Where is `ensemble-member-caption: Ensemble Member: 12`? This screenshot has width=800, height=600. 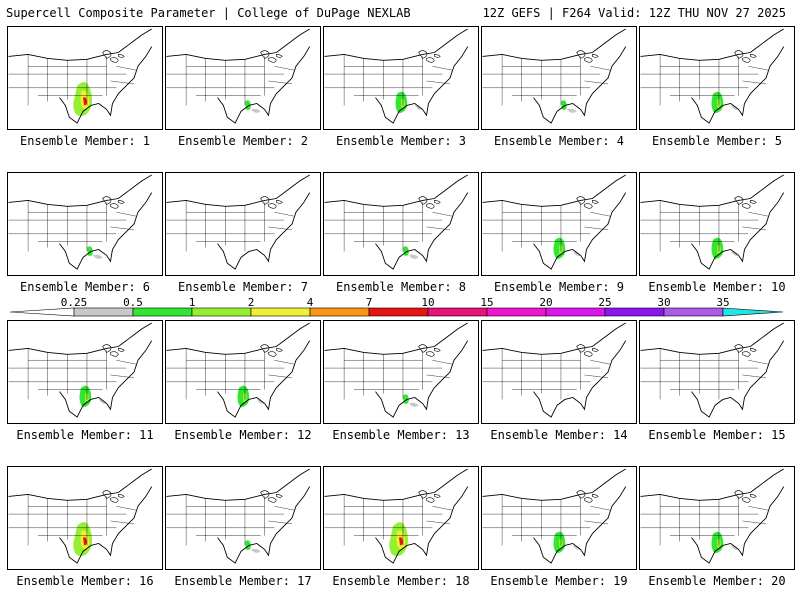 ensemble-member-caption: Ensemble Member: 12 is located at coordinates (243, 435).